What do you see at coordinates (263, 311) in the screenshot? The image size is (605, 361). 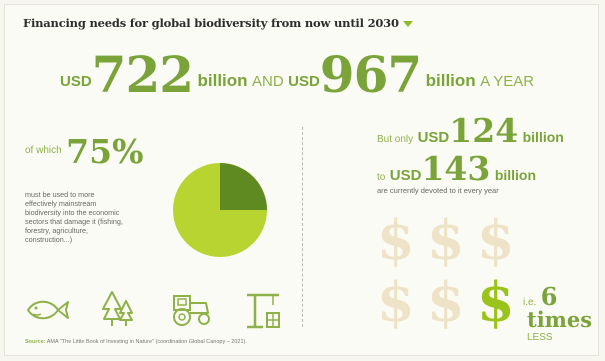 I see `construction-crane-icon` at bounding box center [263, 311].